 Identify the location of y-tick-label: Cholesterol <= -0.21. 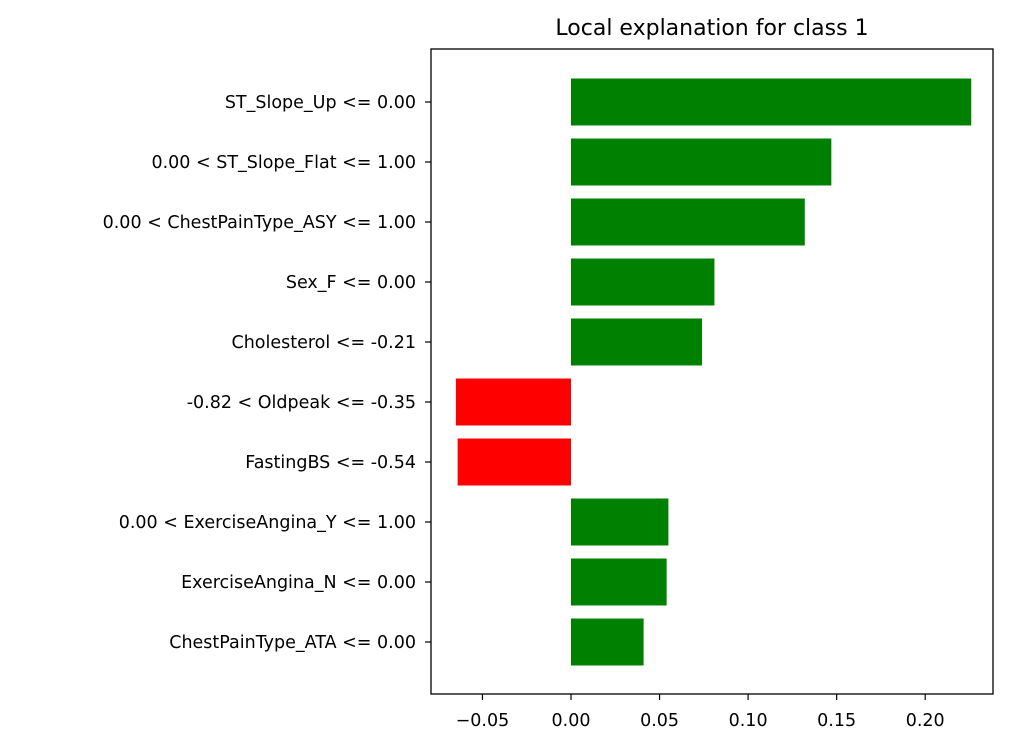
(323, 343).